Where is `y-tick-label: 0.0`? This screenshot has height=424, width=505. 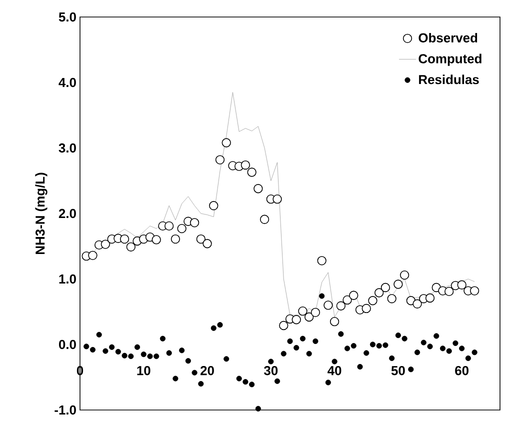
y-tick-label: 0.0 is located at coordinates (67, 345).